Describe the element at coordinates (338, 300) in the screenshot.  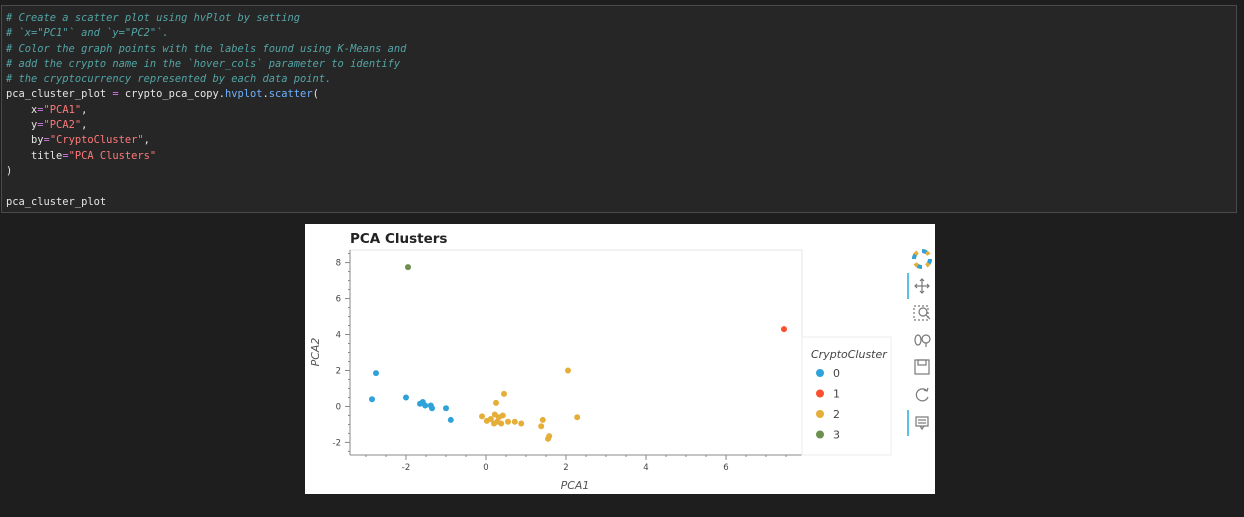
I see `y-tick-label: 6` at that location.